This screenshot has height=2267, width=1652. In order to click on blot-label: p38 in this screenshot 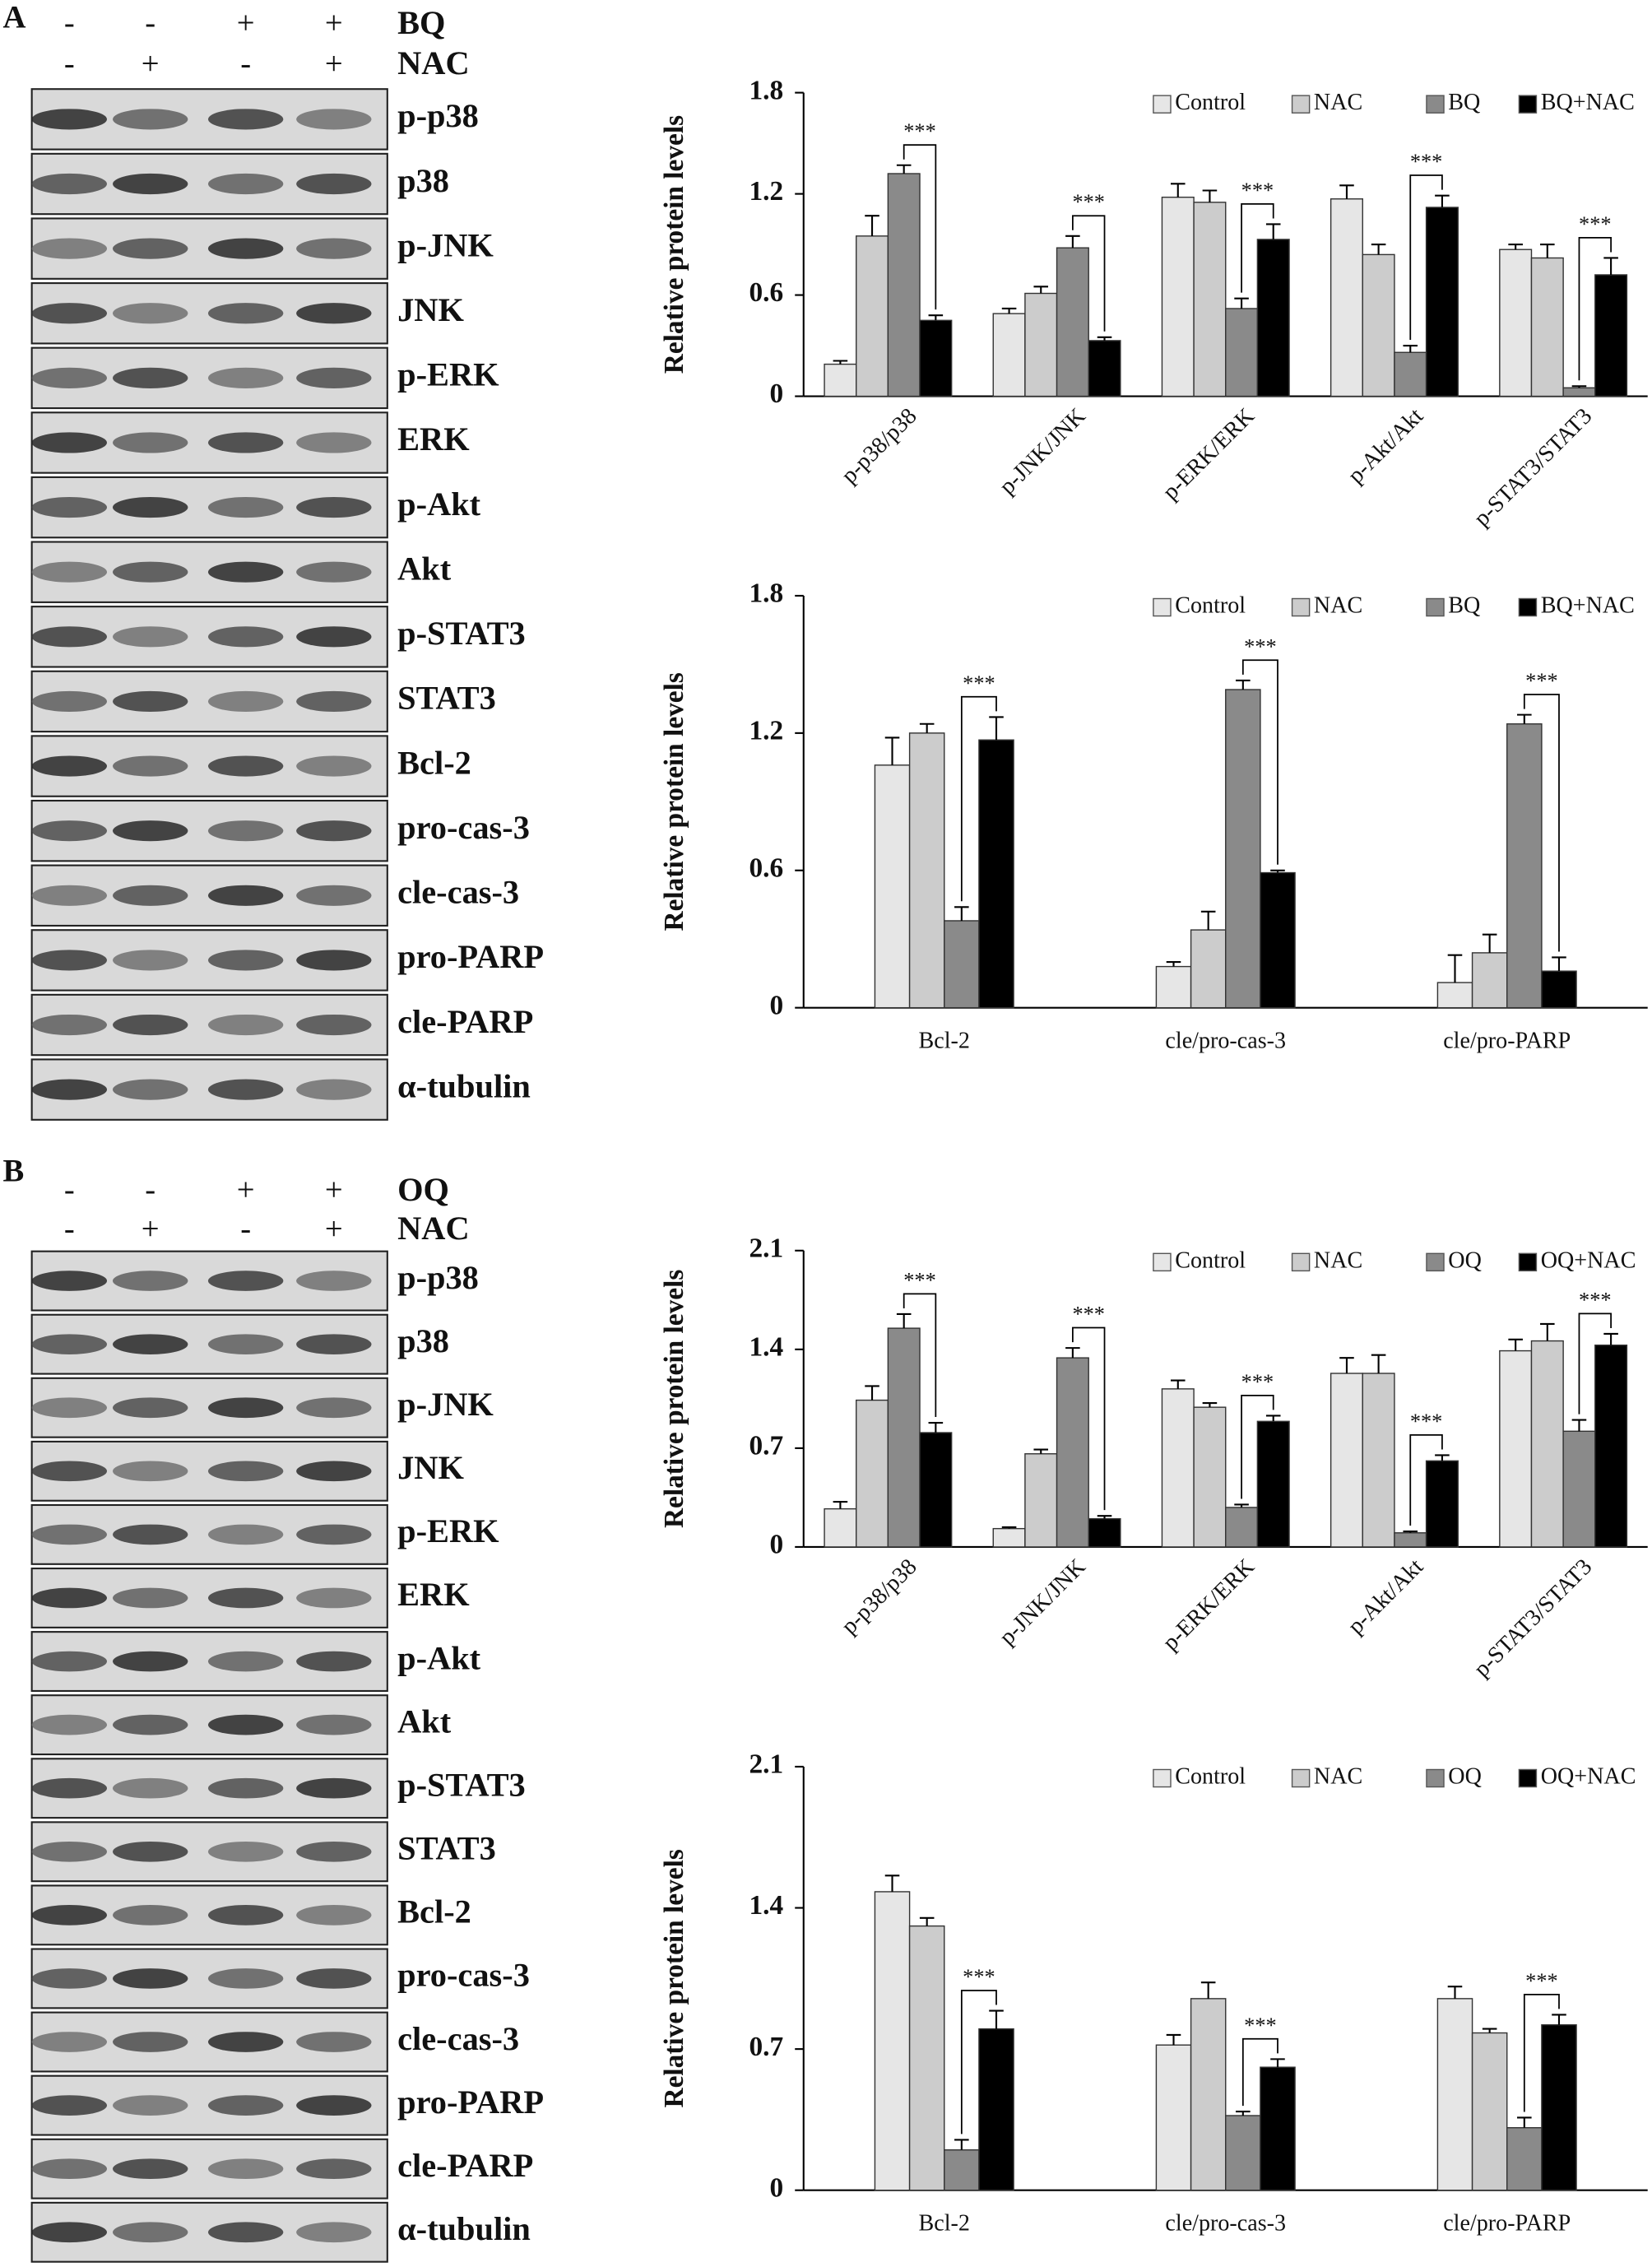, I will do `click(423, 180)`.